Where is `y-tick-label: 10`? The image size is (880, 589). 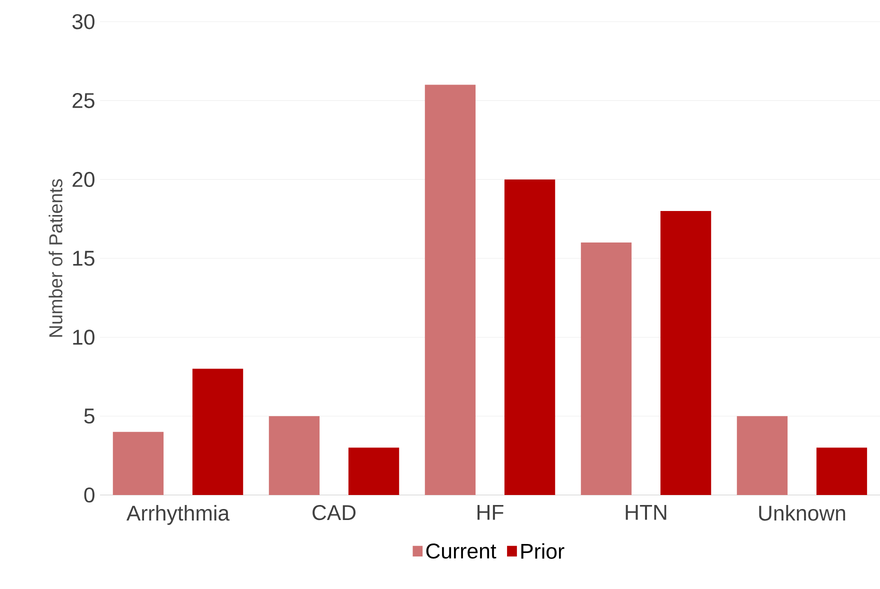
y-tick-label: 10 is located at coordinates (83, 337).